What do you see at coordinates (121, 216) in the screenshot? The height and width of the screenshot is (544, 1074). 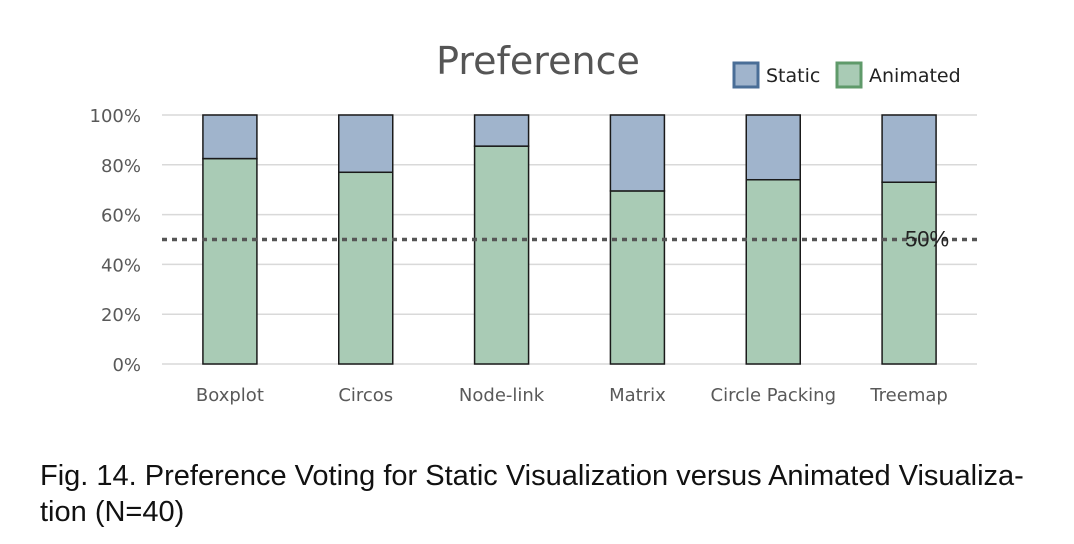 I see `y-tick-label: 60%` at bounding box center [121, 216].